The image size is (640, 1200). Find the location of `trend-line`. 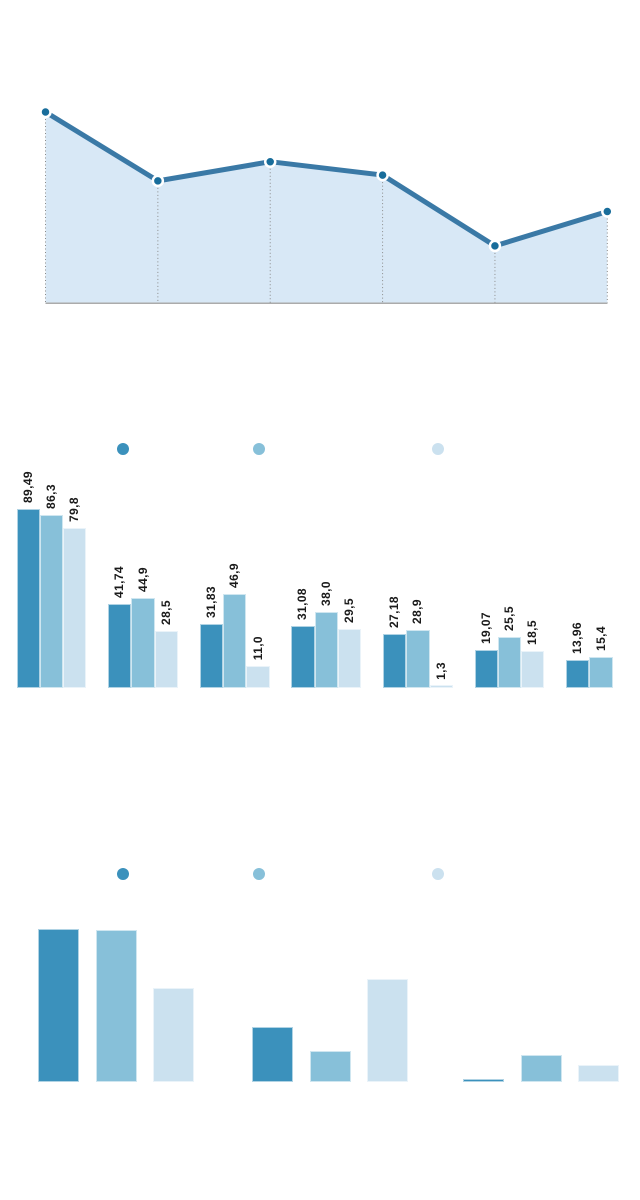

trend-line is located at coordinates (326, 179).